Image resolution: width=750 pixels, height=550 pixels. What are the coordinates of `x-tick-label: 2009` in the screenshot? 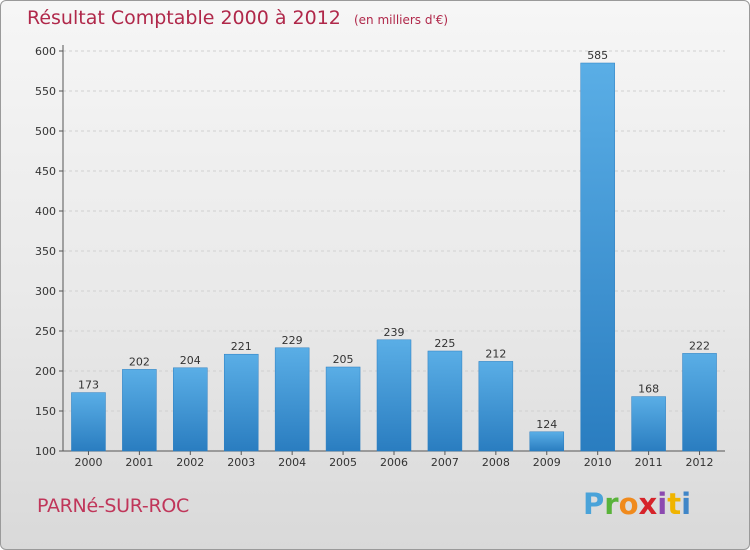 It's located at (547, 462).